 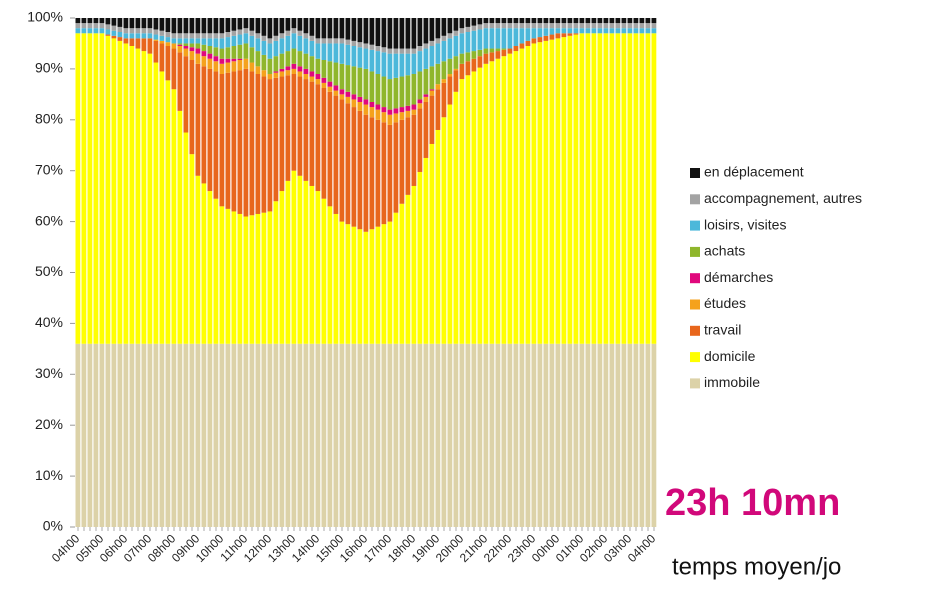 What do you see at coordinates (738, 277) in the screenshot?
I see `legend-label: démarches` at bounding box center [738, 277].